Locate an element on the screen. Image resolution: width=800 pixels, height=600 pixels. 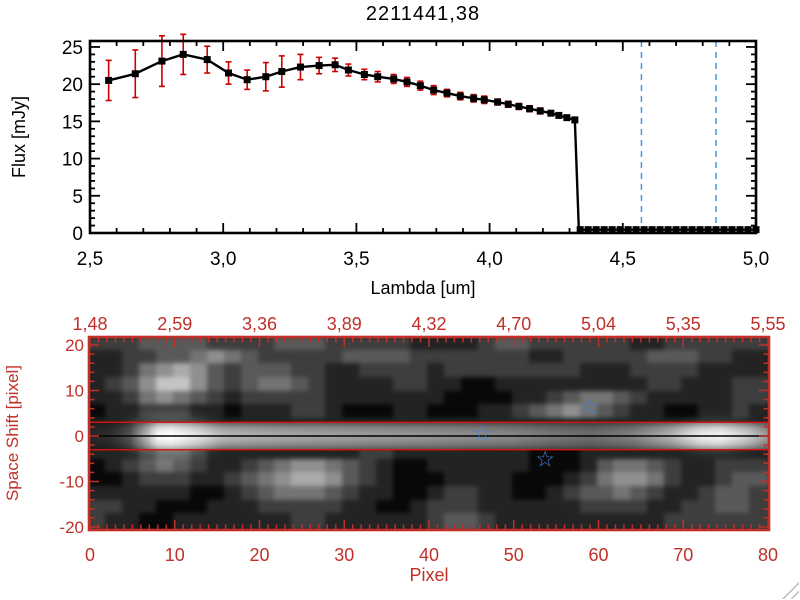
svg-text: 40 is located at coordinates (429, 555).